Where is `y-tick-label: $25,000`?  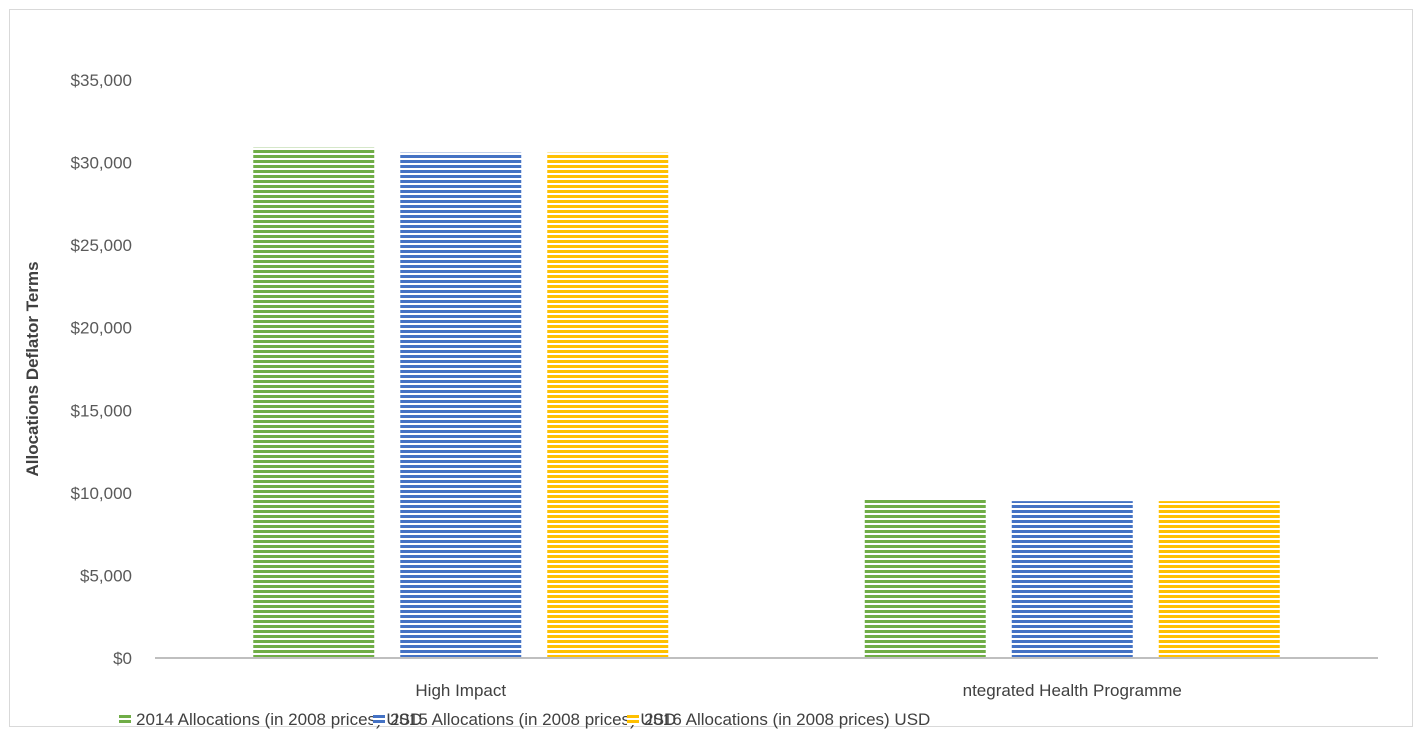 y-tick-label: $25,000 is located at coordinates (101, 245).